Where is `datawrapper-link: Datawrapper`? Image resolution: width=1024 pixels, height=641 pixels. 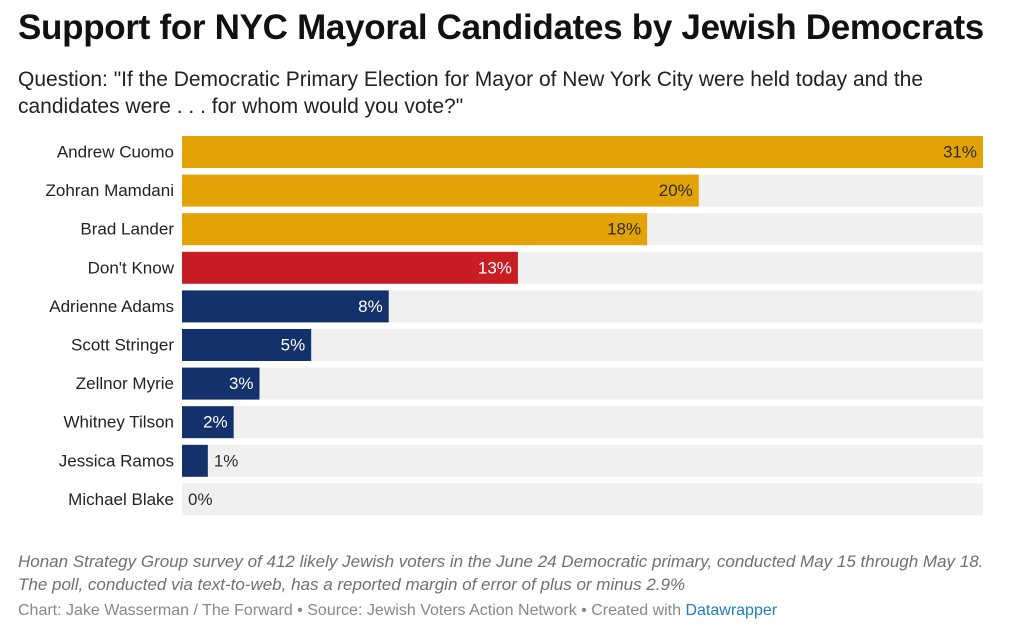
datawrapper-link: Datawrapper is located at coordinates (731, 610).